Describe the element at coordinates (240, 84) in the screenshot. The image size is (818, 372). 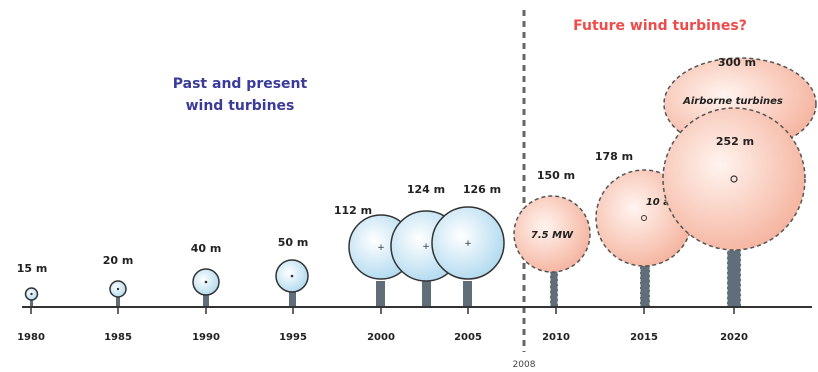
I see `past-title-line-1: Past and present` at that location.